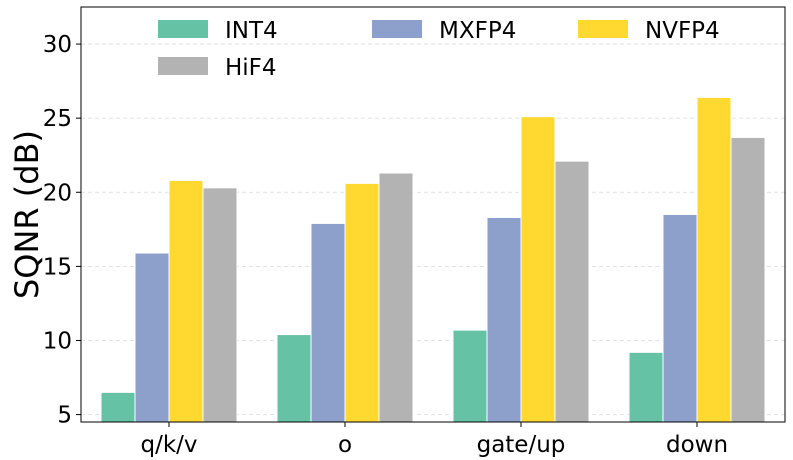 The width and height of the screenshot is (793, 460). Describe the element at coordinates (217, 68) in the screenshot. I see `legend-item-hif4: HiF4` at that location.